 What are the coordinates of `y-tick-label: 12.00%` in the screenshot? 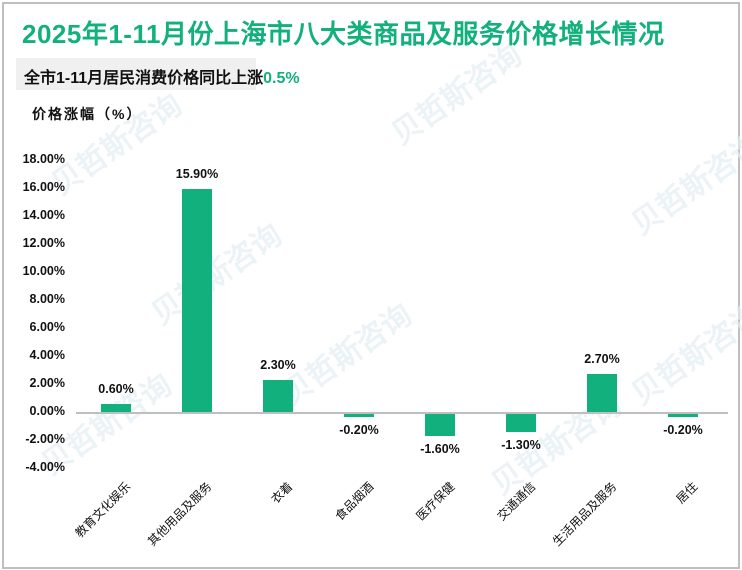 It's located at (43, 243).